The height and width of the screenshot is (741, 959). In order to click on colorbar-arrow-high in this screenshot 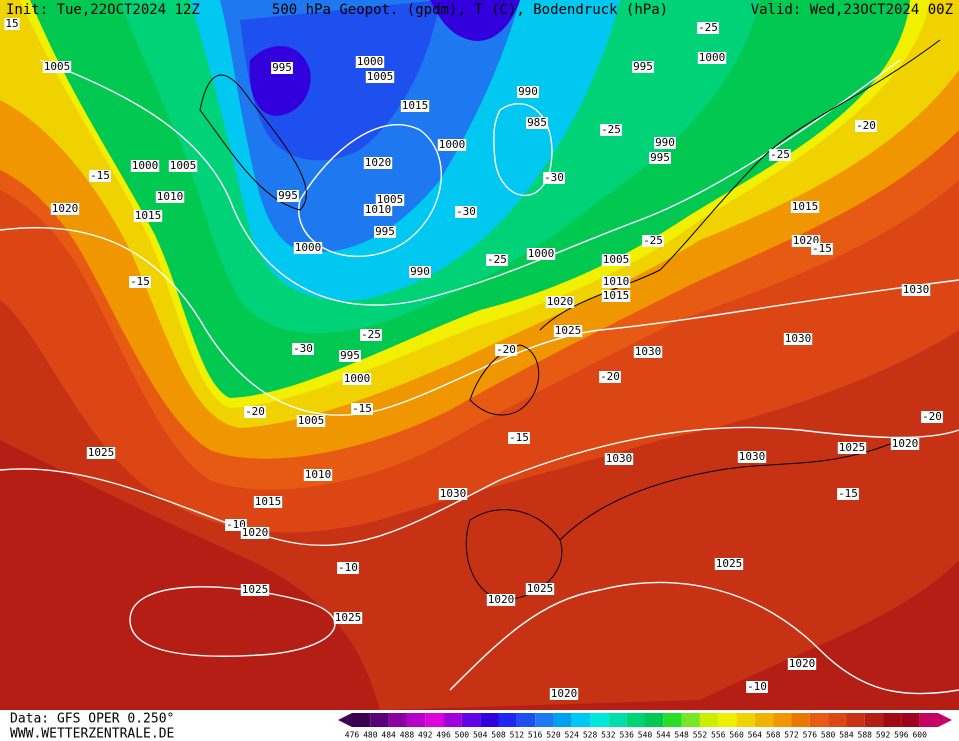, I will do `click(945, 720)`.